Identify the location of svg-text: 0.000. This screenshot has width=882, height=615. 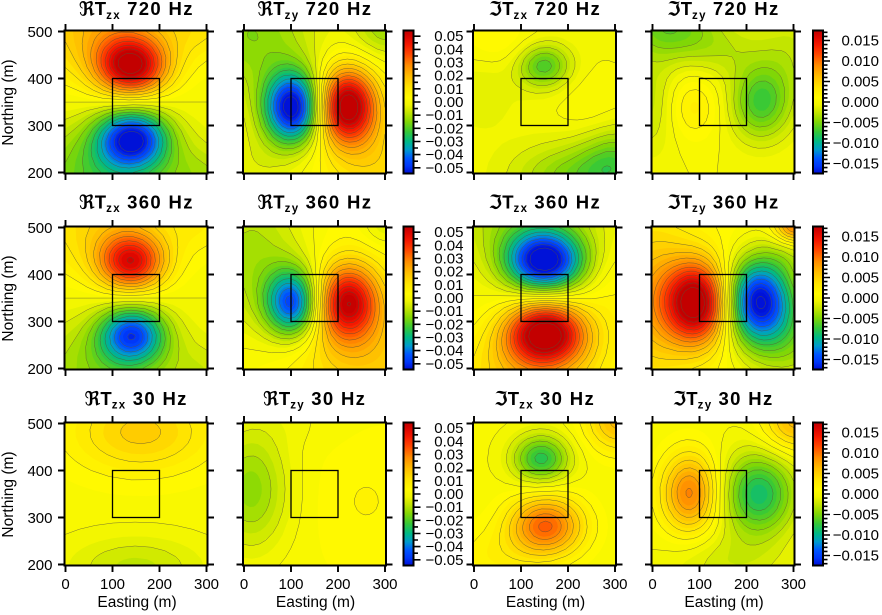
(860, 494).